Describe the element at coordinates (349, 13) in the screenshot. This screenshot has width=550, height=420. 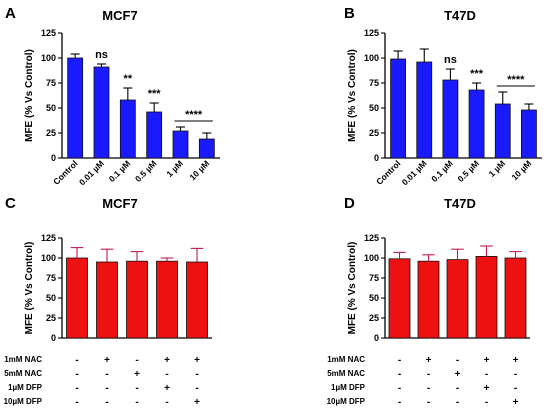
I see `panel-letter: B` at that location.